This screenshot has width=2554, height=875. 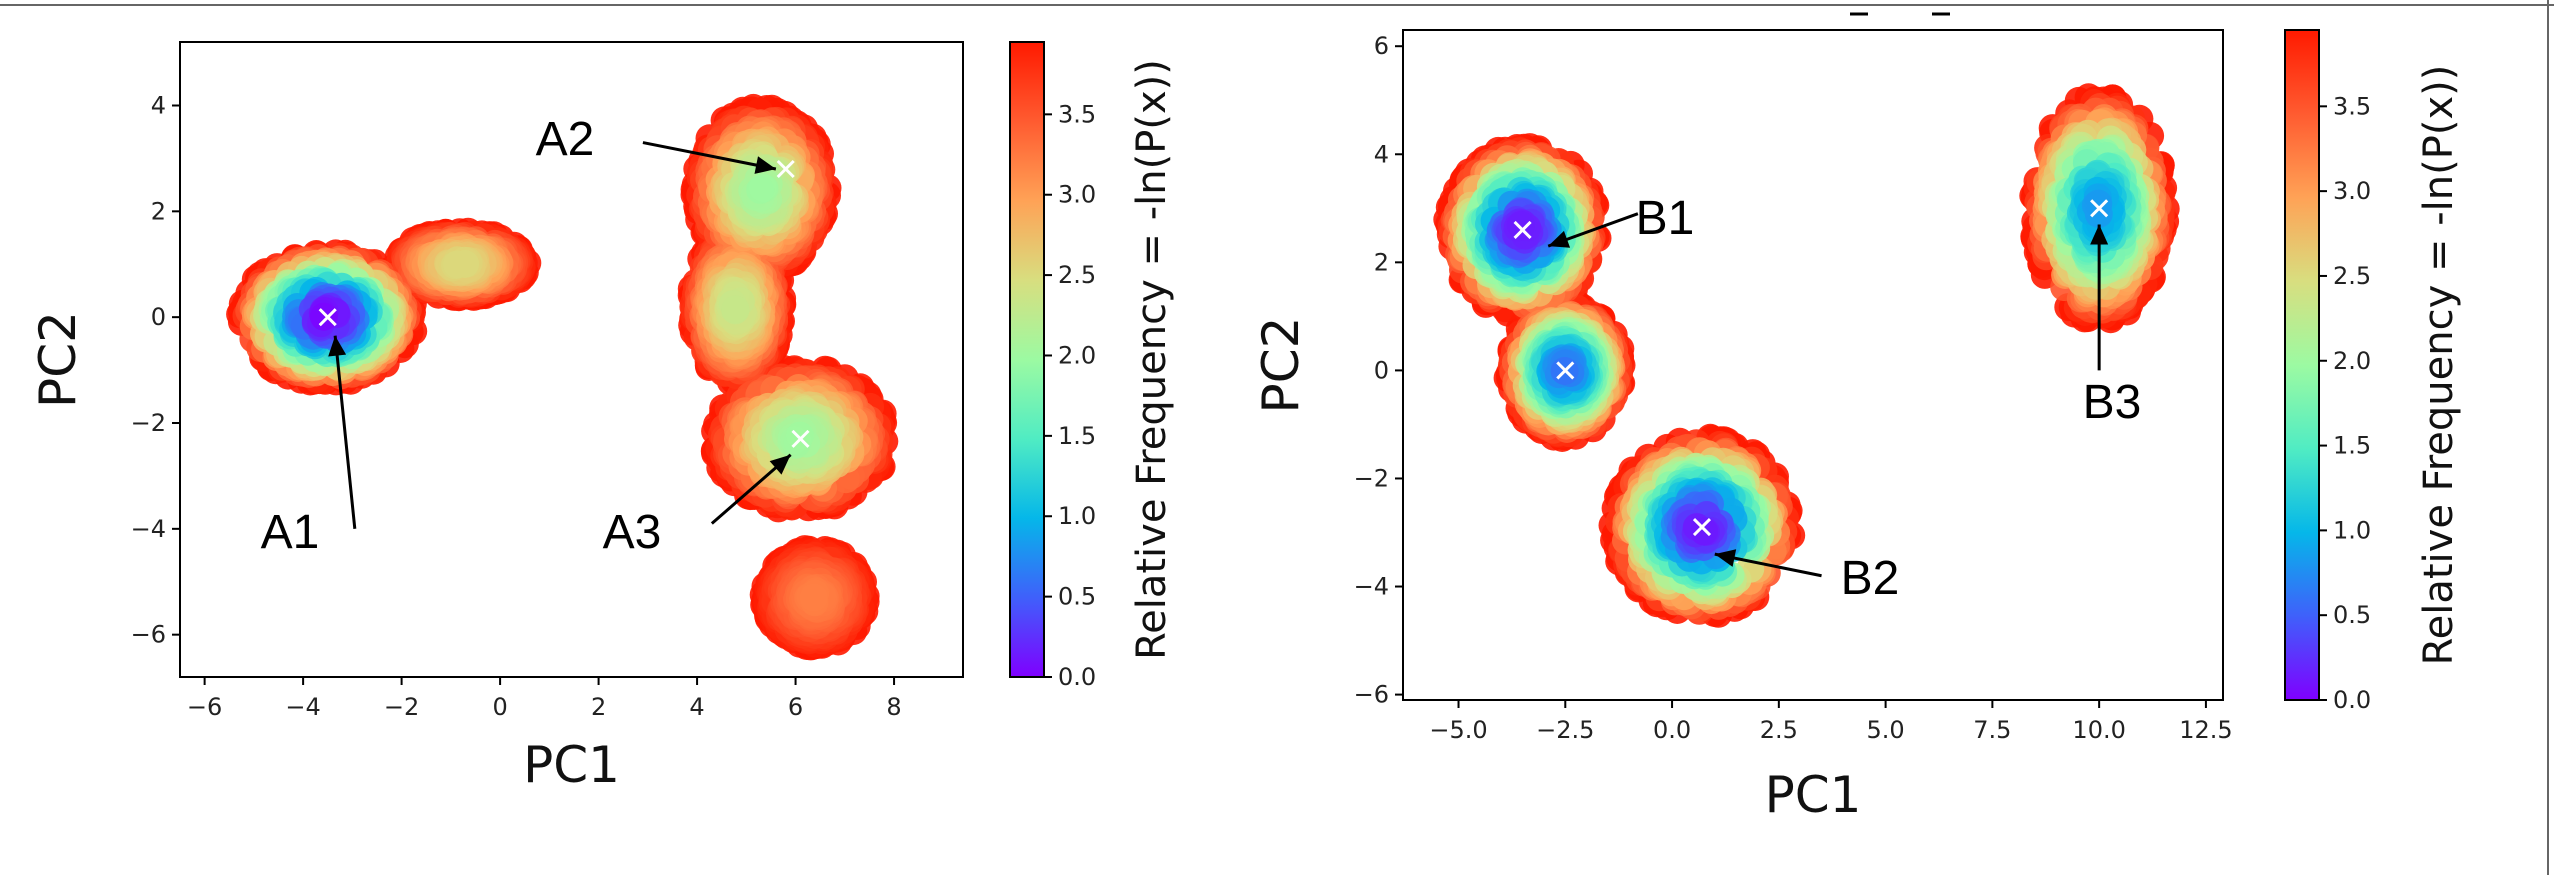 What do you see at coordinates (1665, 218) in the screenshot?
I see `annotation-label: B1` at bounding box center [1665, 218].